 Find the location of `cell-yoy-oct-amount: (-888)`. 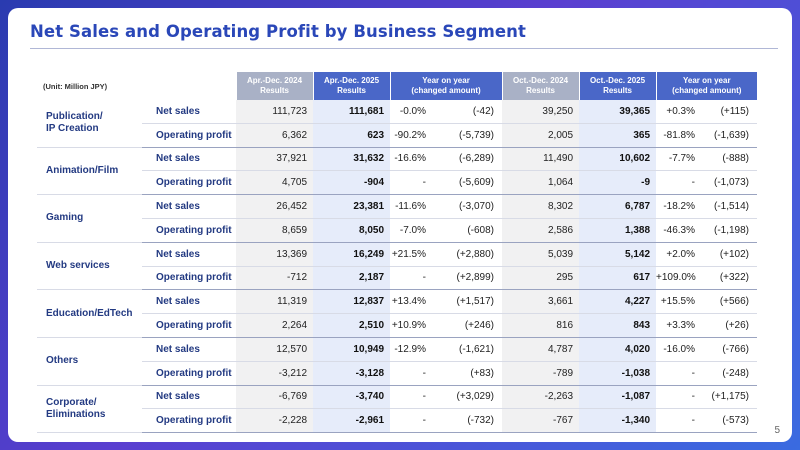

cell-yoy-oct-amount: (-888) is located at coordinates (729, 159).